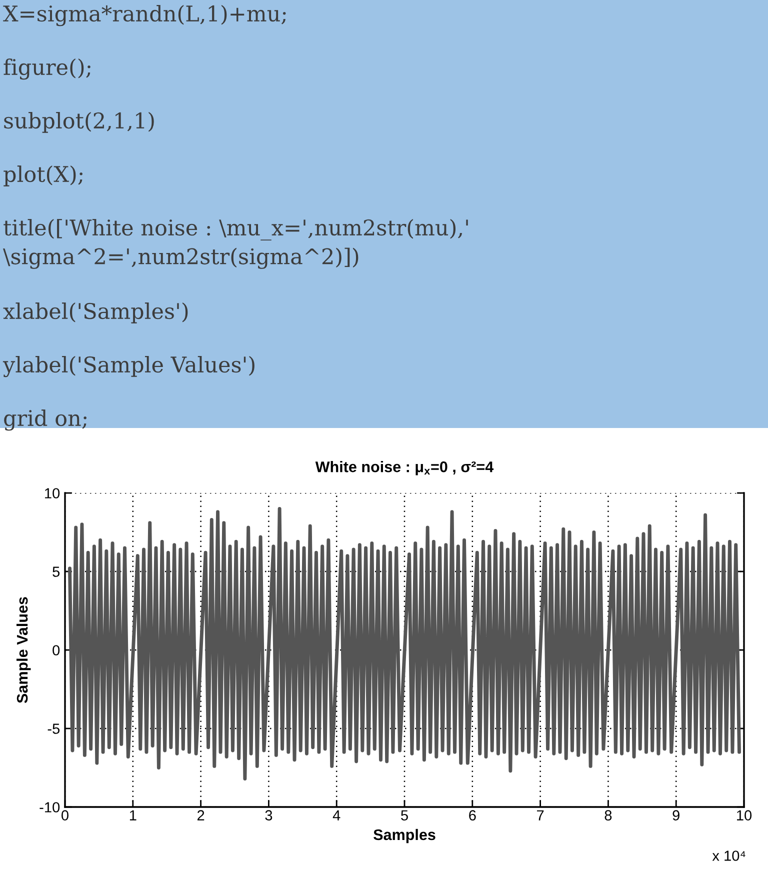  Describe the element at coordinates (128, 367) in the screenshot. I see `text: ylabel('Sample Values')` at that location.